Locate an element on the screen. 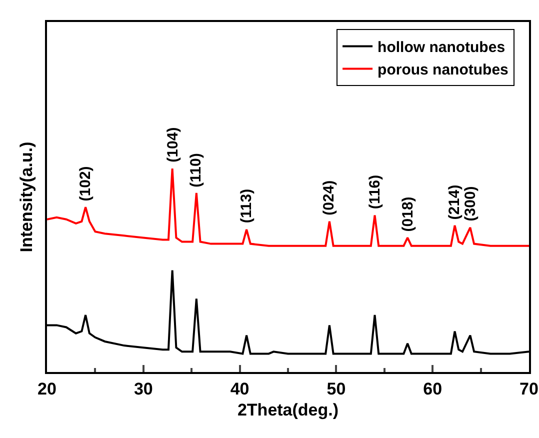 The width and height of the screenshot is (539, 438). x-tick-label: 30 is located at coordinates (143, 388).